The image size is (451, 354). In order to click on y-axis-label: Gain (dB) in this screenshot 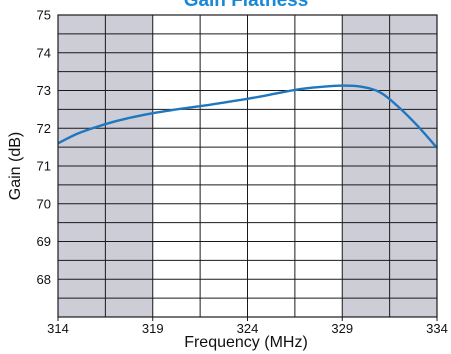, I will do `click(15, 166)`.